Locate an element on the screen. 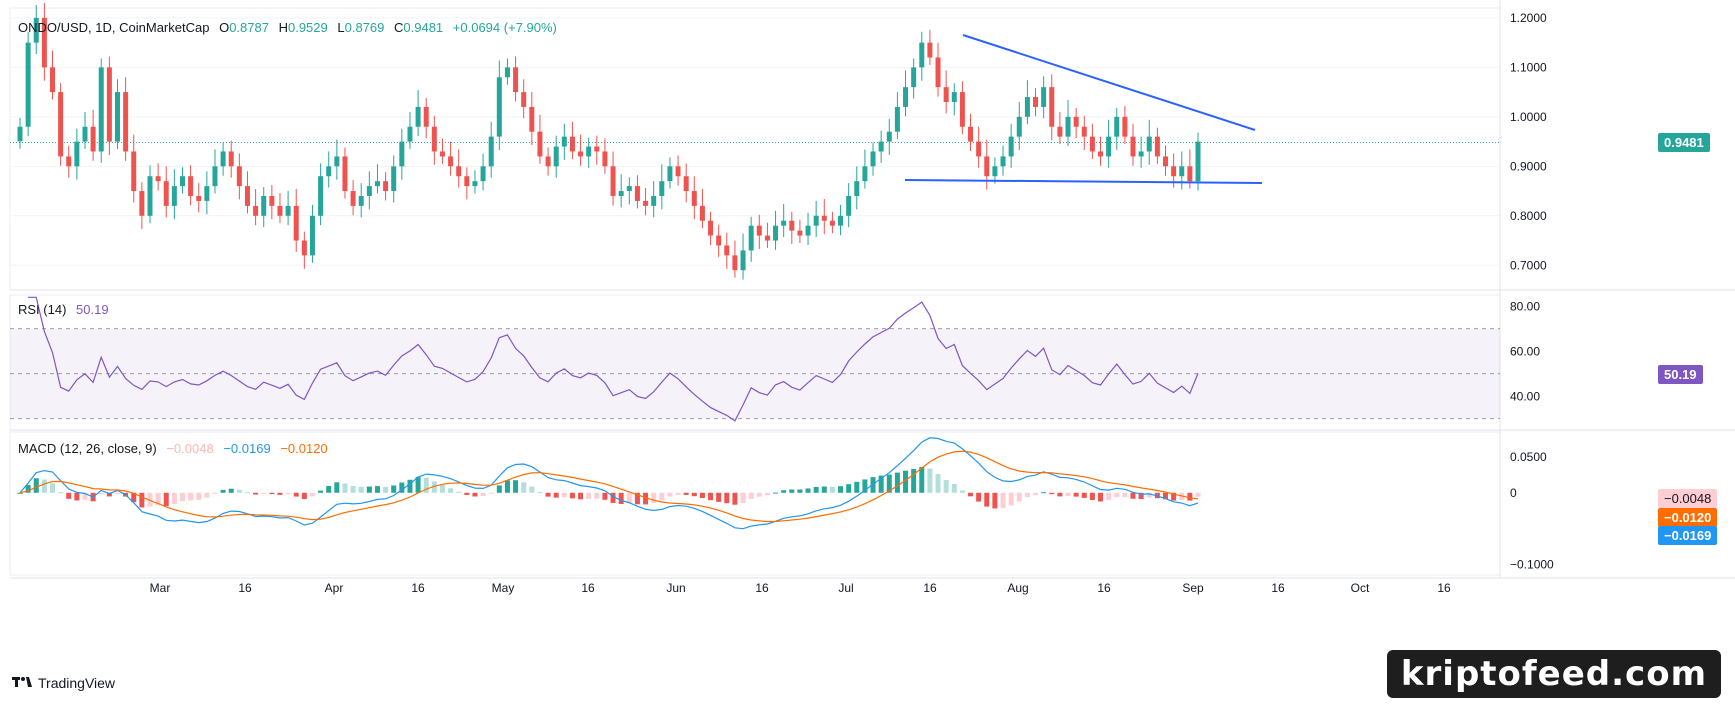 The image size is (1735, 704). low-value: 0.8769 is located at coordinates (364, 27).